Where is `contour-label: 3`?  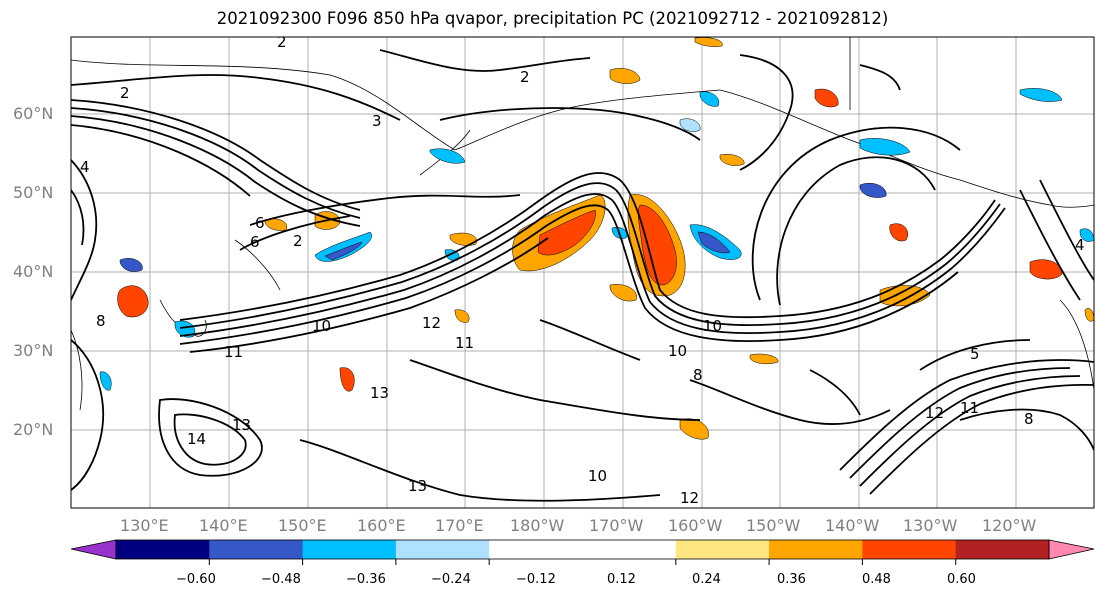 contour-label: 3 is located at coordinates (377, 121).